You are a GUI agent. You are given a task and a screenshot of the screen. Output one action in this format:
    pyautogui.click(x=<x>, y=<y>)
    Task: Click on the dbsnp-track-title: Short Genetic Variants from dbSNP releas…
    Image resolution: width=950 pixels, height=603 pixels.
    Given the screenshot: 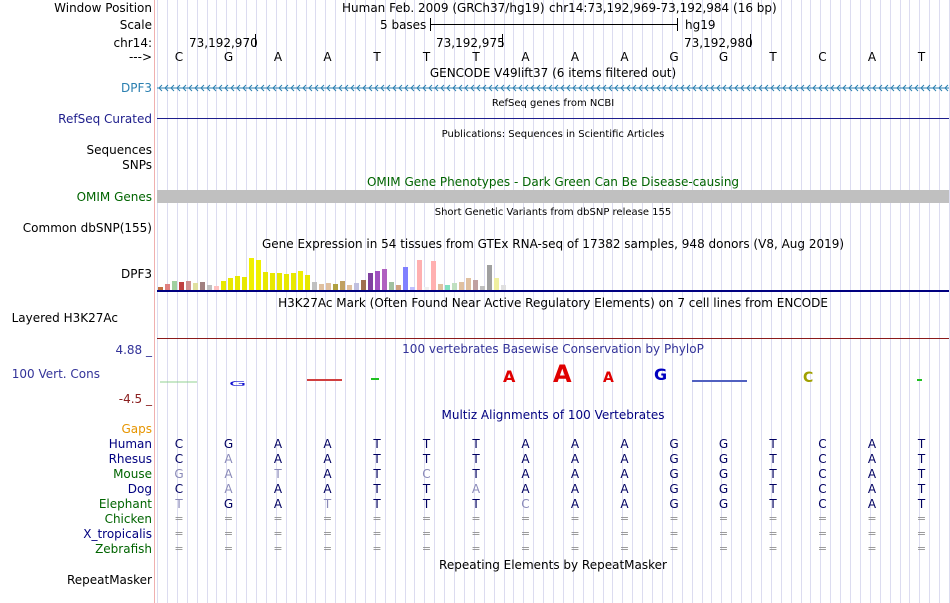 What is the action you would take?
    pyautogui.click(x=553, y=212)
    